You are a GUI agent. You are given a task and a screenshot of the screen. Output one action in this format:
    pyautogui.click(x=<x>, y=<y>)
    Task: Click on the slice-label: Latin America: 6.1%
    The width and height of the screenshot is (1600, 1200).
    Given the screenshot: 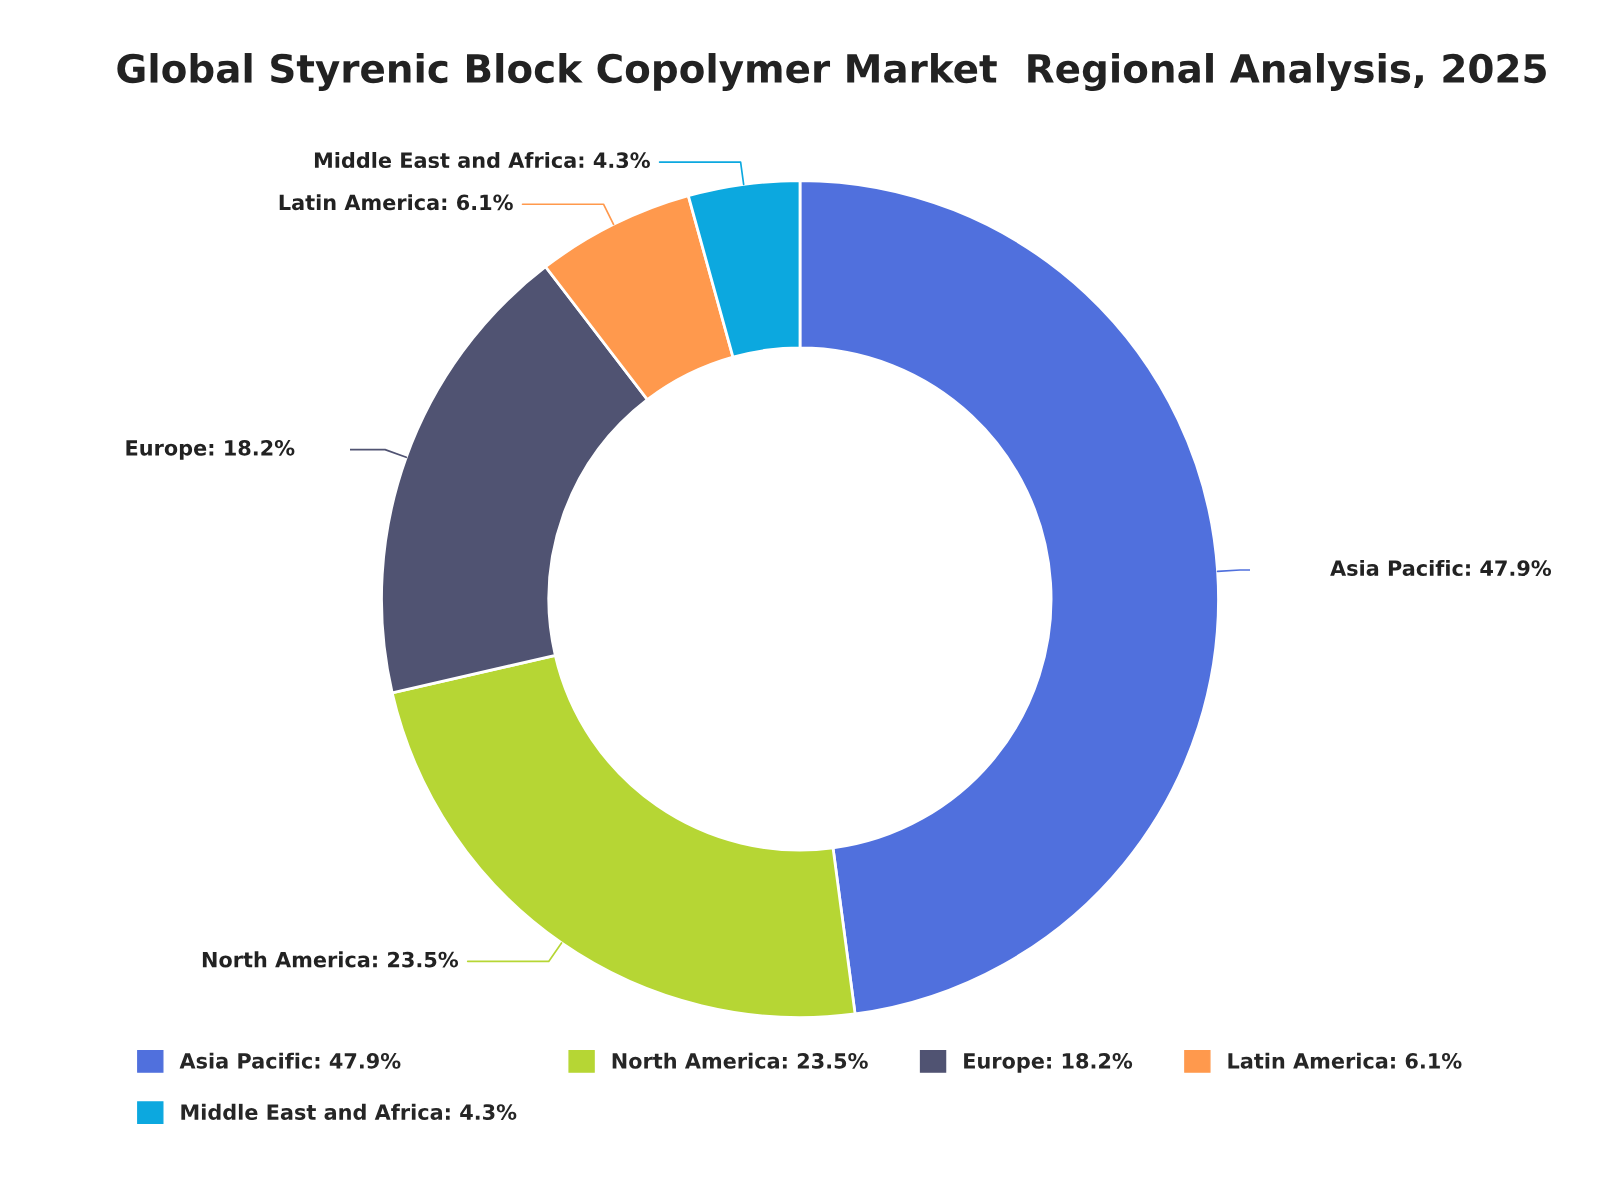 What is the action you would take?
    pyautogui.click(x=396, y=202)
    